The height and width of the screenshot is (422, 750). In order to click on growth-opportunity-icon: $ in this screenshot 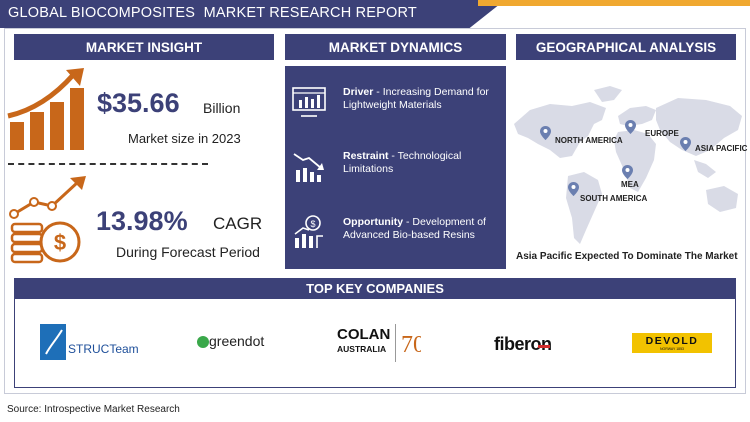, I will do `click(308, 231)`.